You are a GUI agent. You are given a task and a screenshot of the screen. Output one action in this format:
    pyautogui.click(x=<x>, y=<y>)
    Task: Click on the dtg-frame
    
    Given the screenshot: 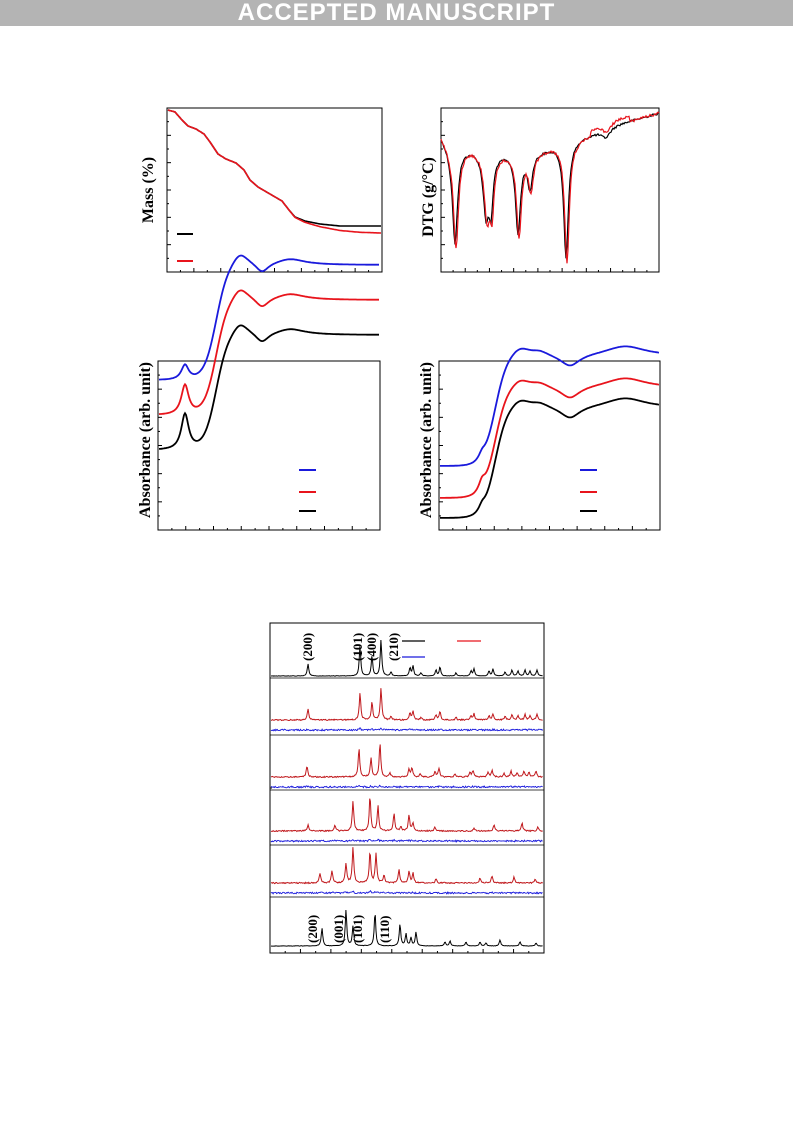 What is the action you would take?
    pyautogui.click(x=550, y=190)
    